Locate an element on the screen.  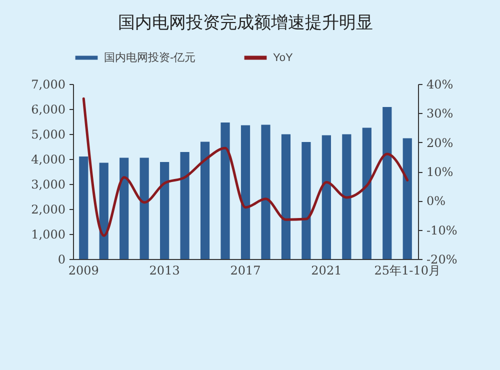
x-tick-label: 25年1-10月 is located at coordinates (407, 271).